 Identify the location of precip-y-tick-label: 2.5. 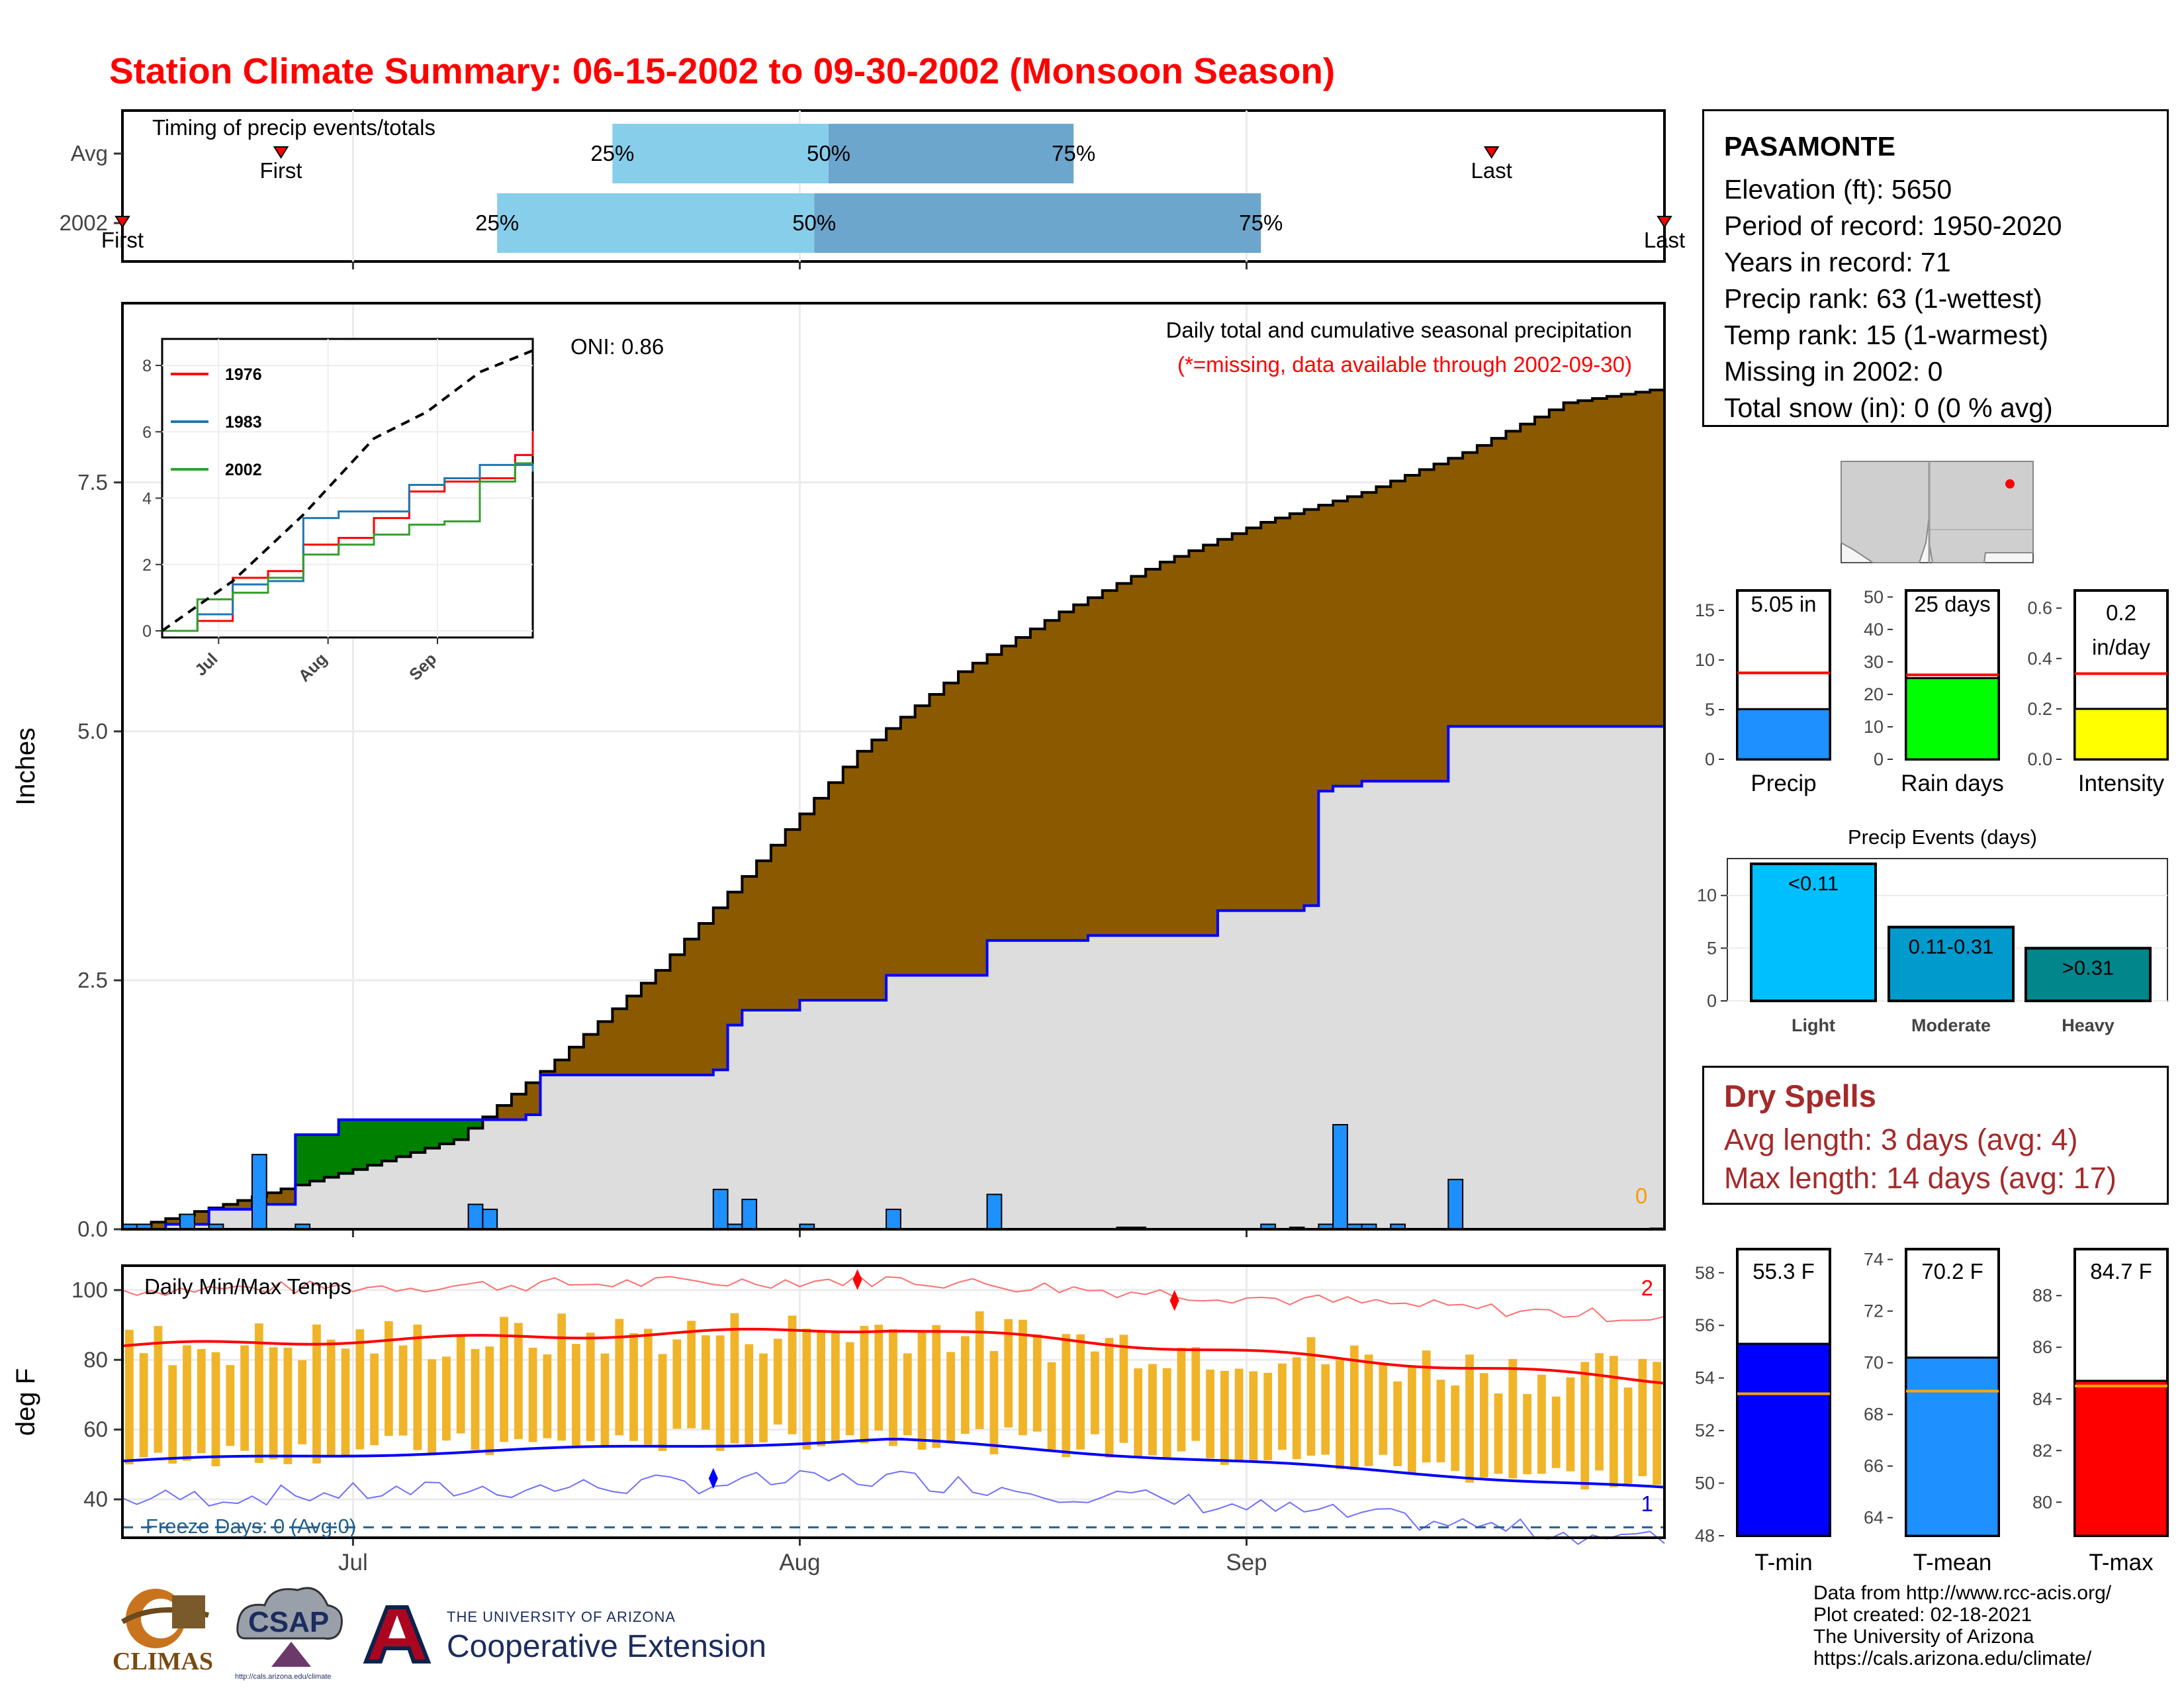
(92, 980).